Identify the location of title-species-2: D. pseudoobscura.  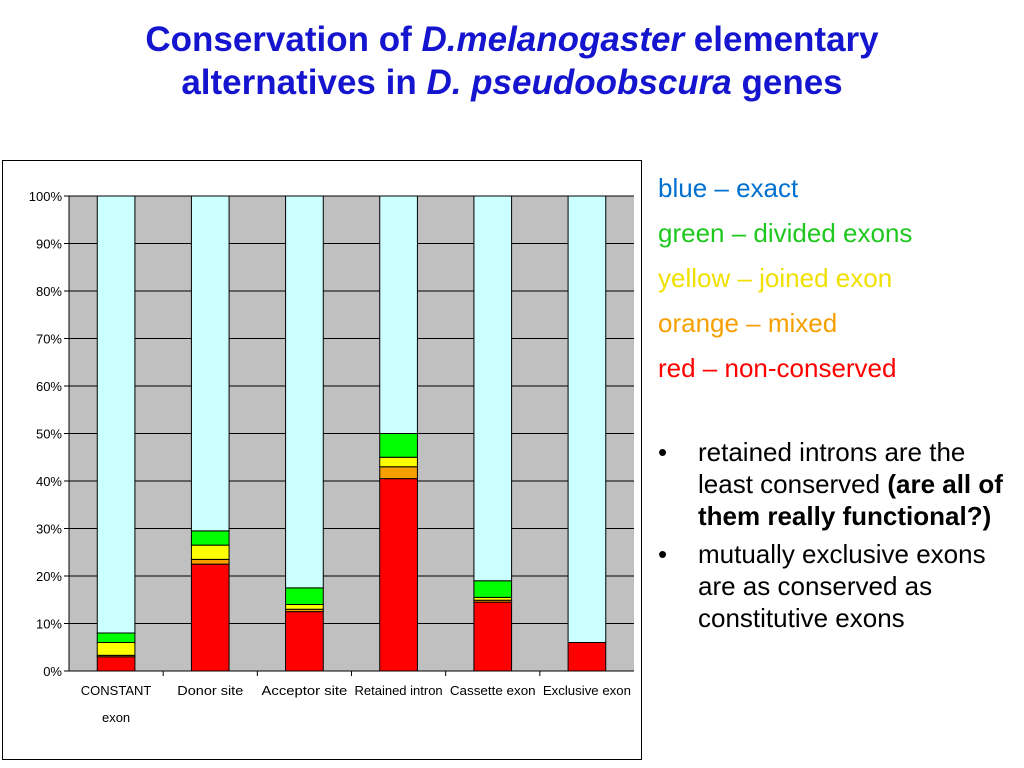
(579, 82).